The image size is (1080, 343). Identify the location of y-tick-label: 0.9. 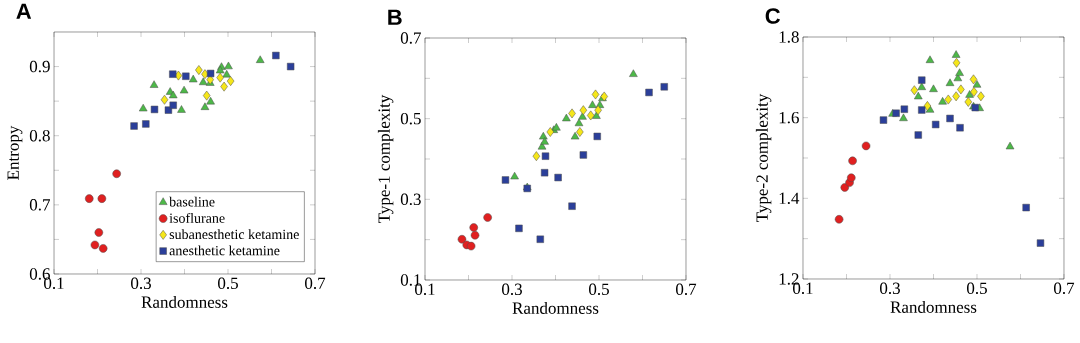
(39, 66).